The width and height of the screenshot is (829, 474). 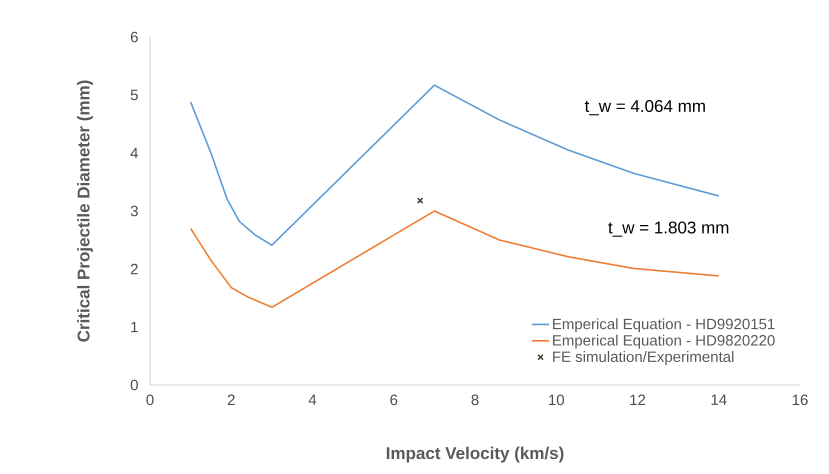 I want to click on y-tick-label: 4, so click(x=134, y=153).